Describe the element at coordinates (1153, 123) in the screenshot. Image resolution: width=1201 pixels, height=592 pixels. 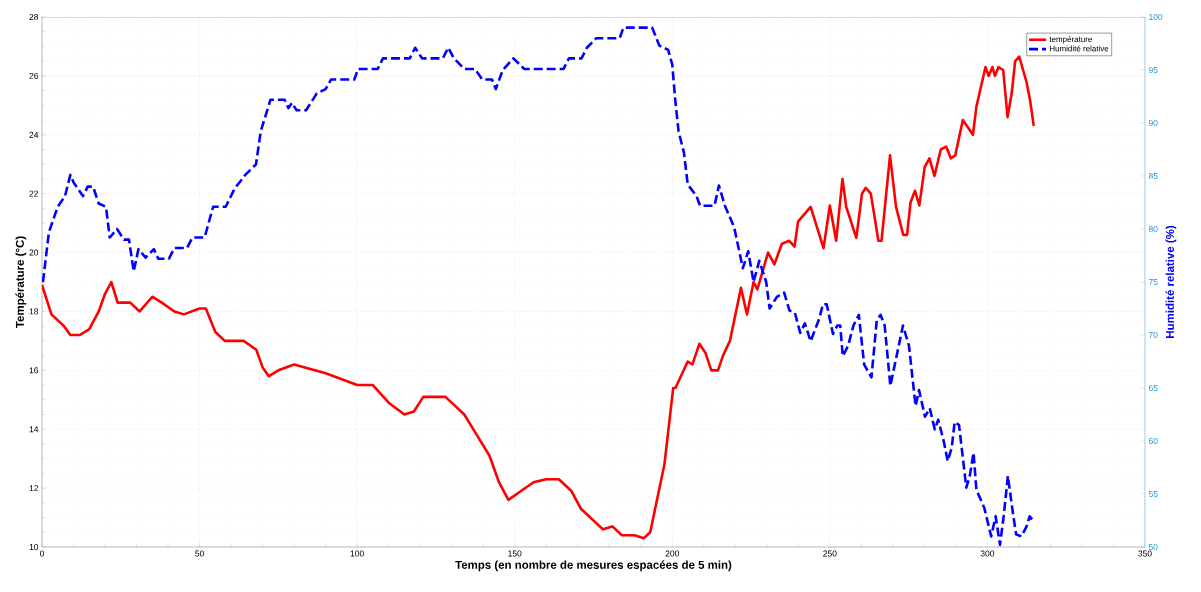
I see `y2-tick-label: 90` at that location.